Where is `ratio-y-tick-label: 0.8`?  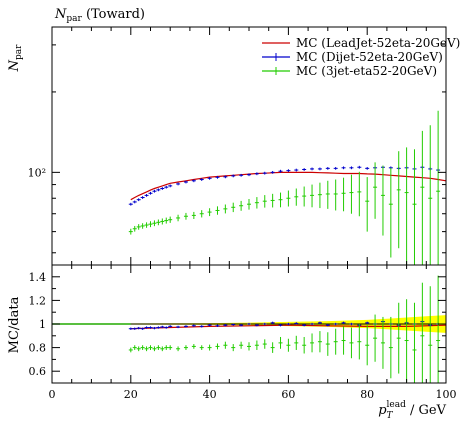 ratio-y-tick-label: 0.8 is located at coordinates (38, 348).